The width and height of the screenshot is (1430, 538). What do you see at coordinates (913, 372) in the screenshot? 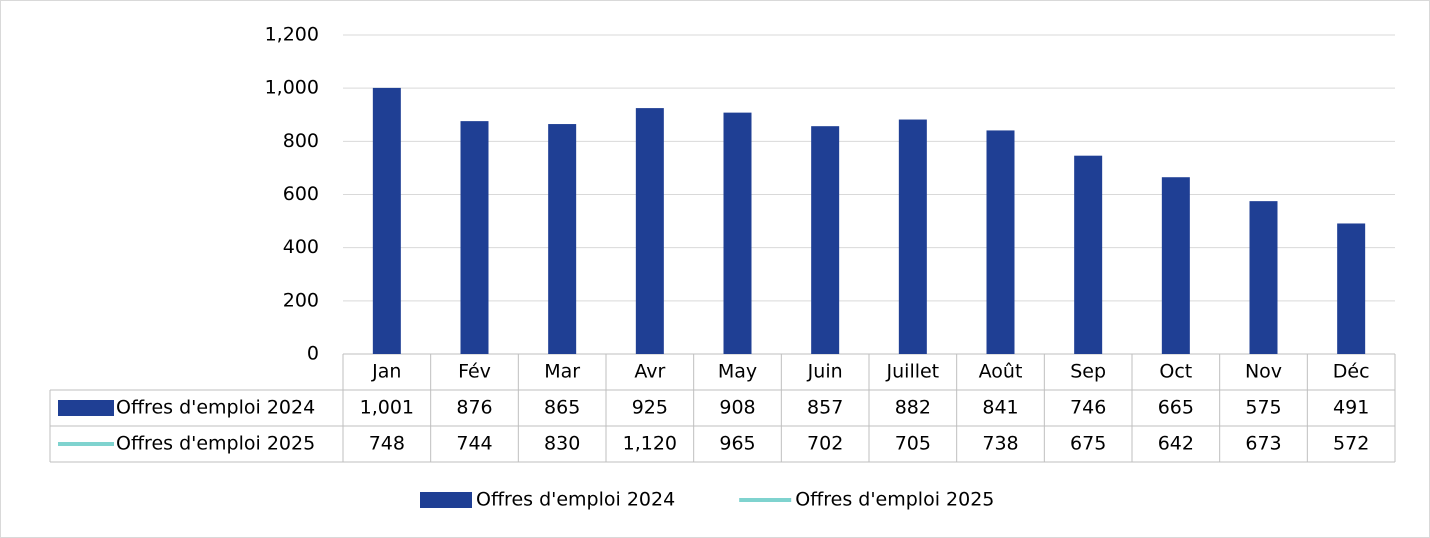
I see `x-tick-label: Juillet` at bounding box center [913, 372].